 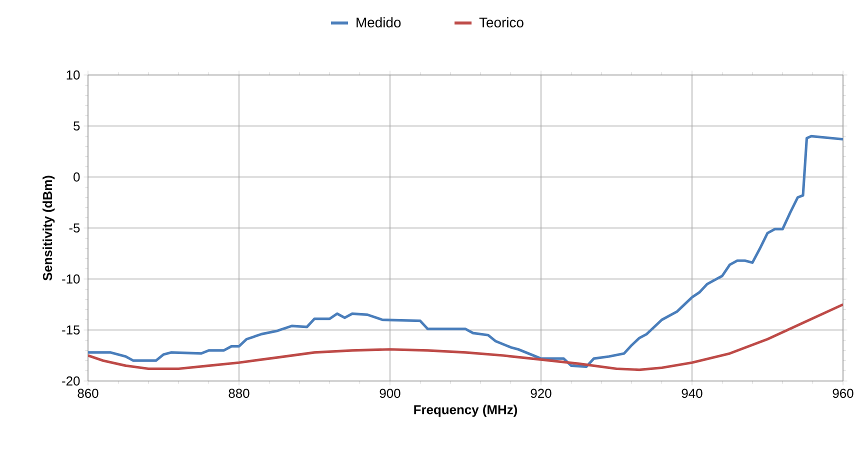 What do you see at coordinates (74, 228) in the screenshot?
I see `y-tick-label: -5` at bounding box center [74, 228].